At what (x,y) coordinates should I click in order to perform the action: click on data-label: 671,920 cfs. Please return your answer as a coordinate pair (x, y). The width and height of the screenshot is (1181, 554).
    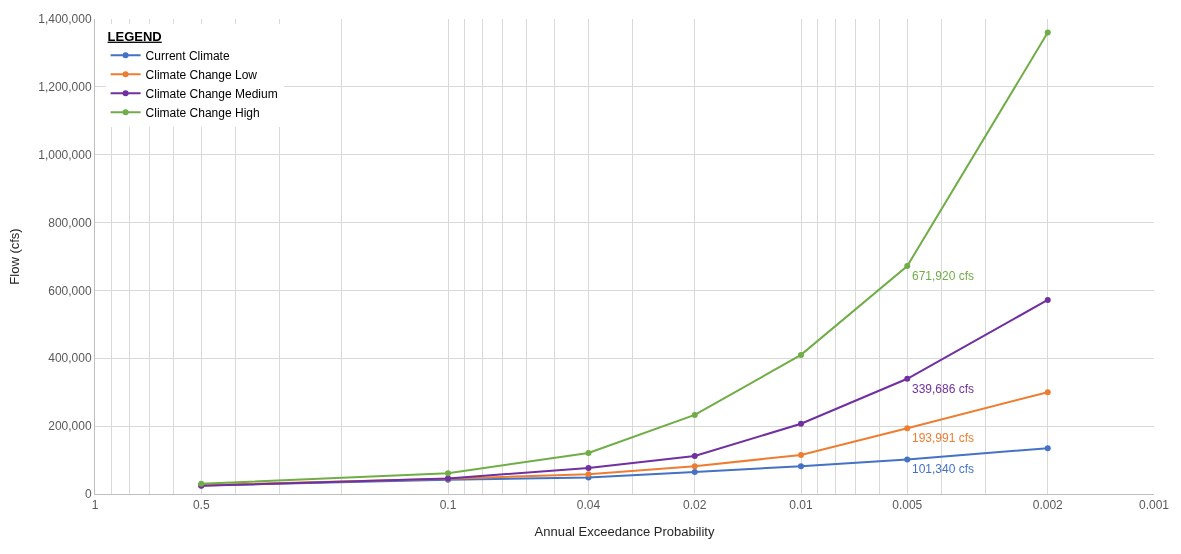
    Looking at the image, I should click on (943, 275).